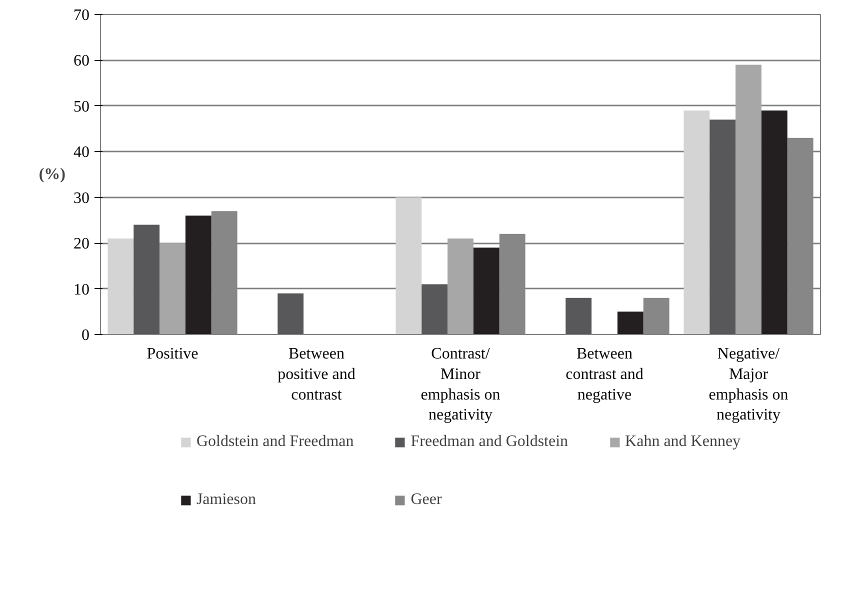 The image size is (860, 606). Describe the element at coordinates (82, 153) in the screenshot. I see `y-tick-label: 40` at that location.